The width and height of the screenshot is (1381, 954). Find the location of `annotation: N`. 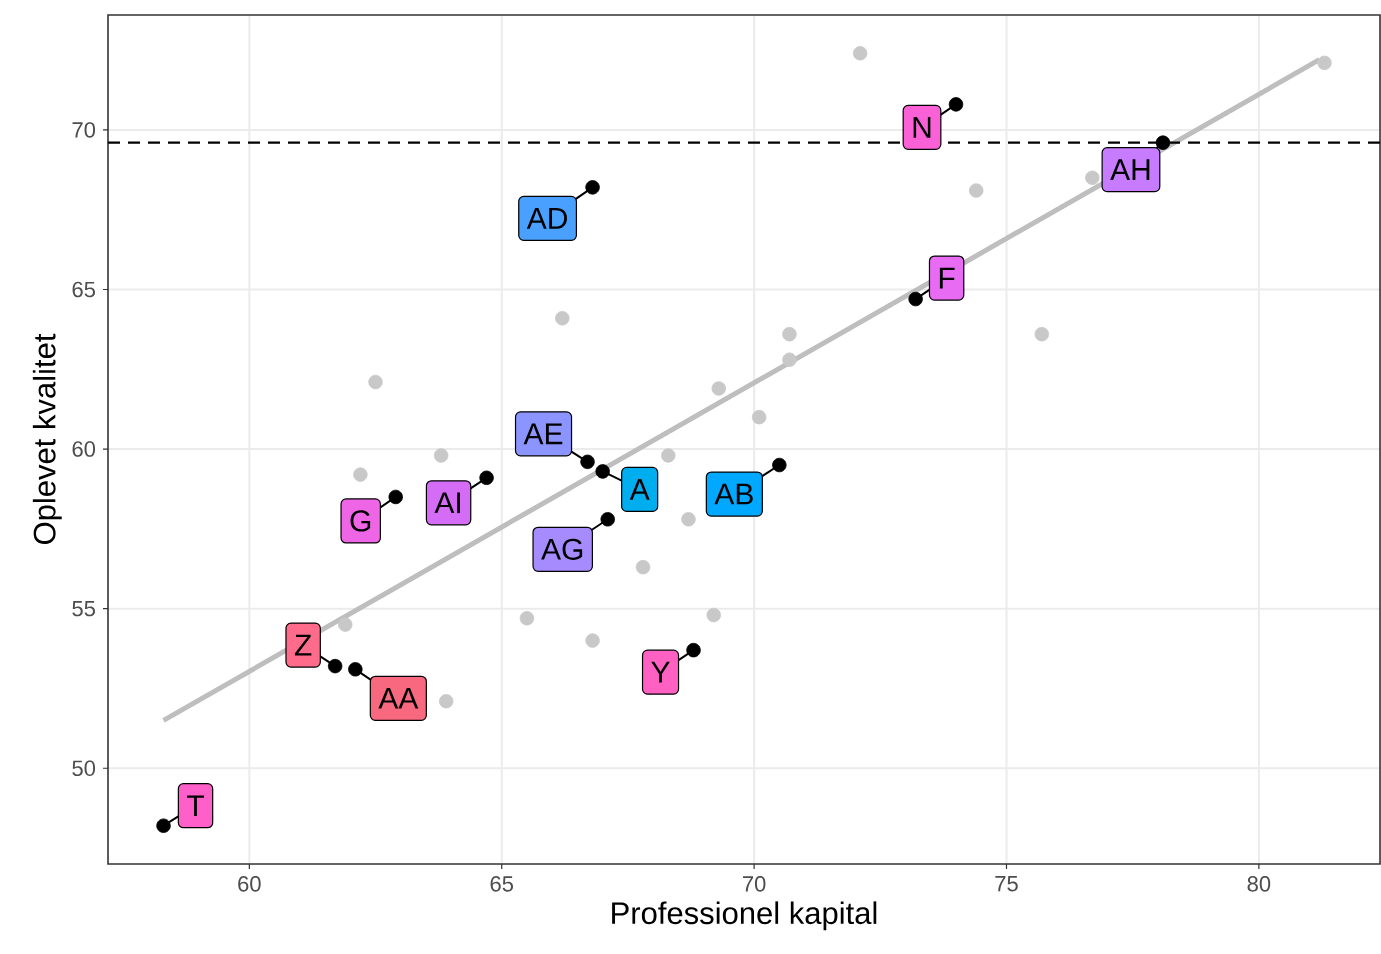

annotation: N is located at coordinates (922, 127).